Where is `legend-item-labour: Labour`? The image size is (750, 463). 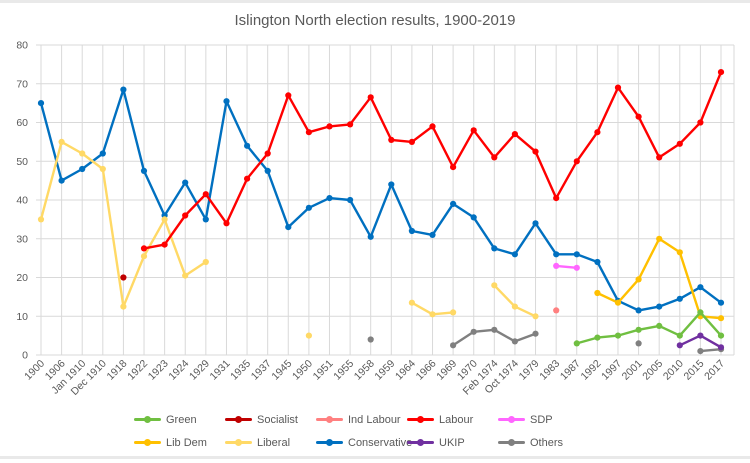
legend-item-labour: Labour is located at coordinates (452, 419).